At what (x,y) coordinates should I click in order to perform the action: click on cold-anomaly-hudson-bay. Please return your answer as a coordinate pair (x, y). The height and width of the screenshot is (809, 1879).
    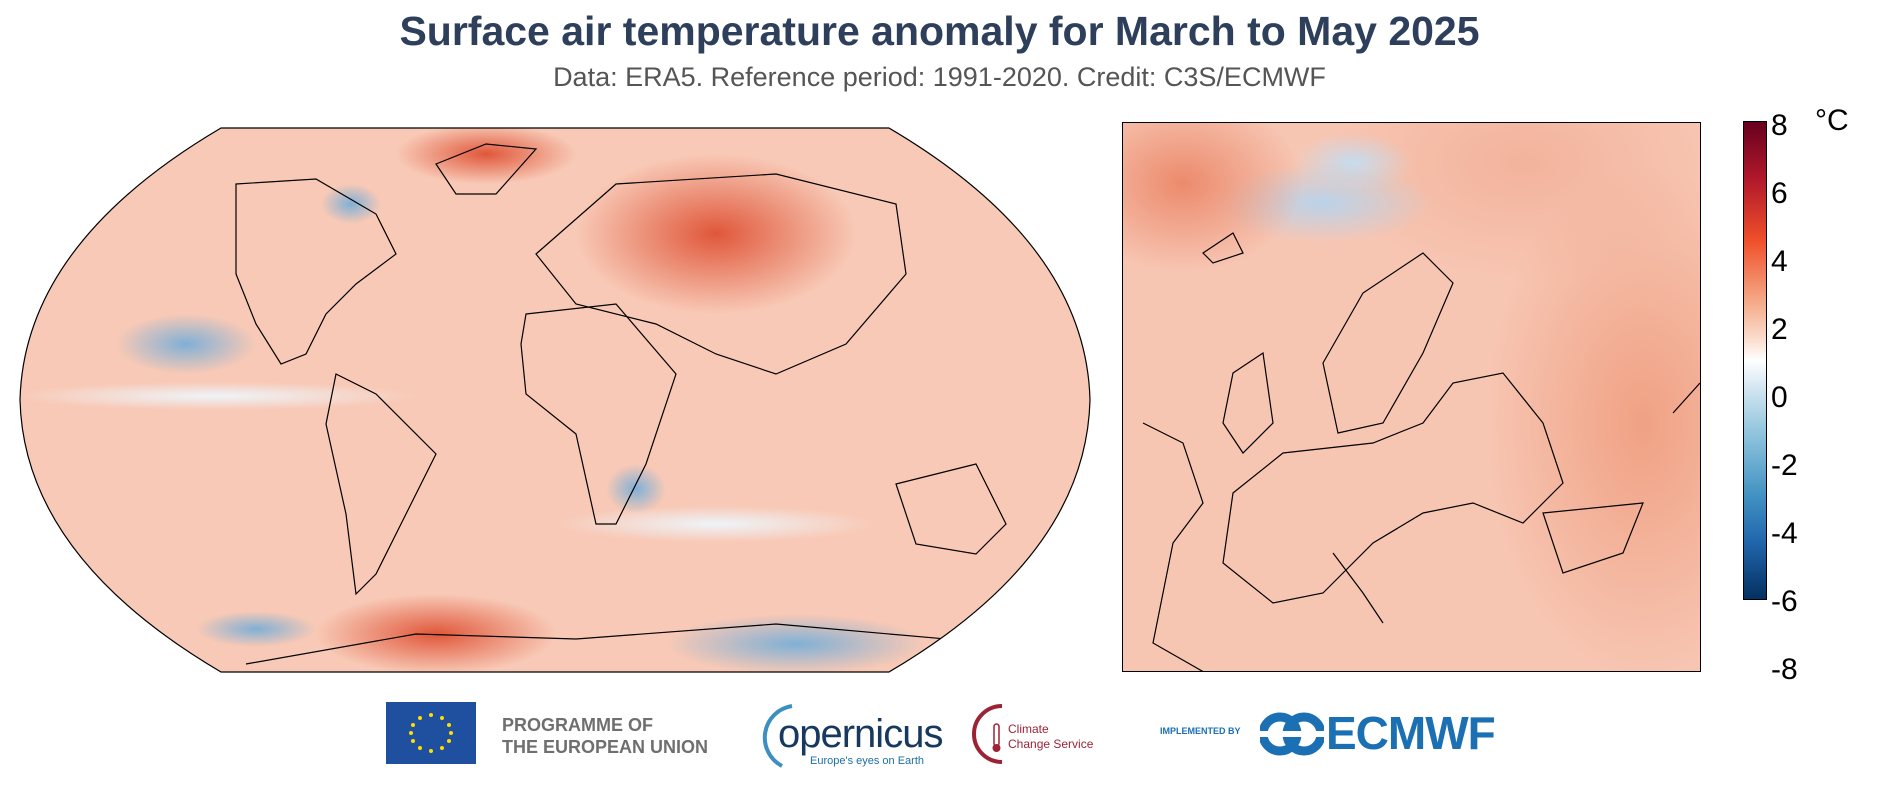
    Looking at the image, I should click on (351, 204).